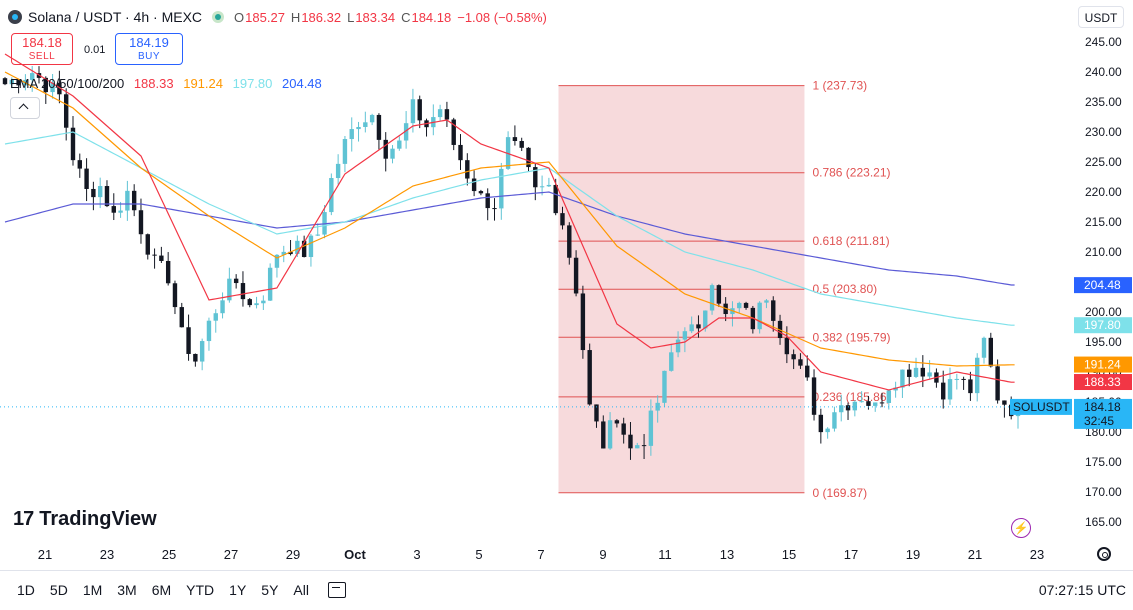  What do you see at coordinates (1104, 554) in the screenshot?
I see `settings-gear-icon` at bounding box center [1104, 554].